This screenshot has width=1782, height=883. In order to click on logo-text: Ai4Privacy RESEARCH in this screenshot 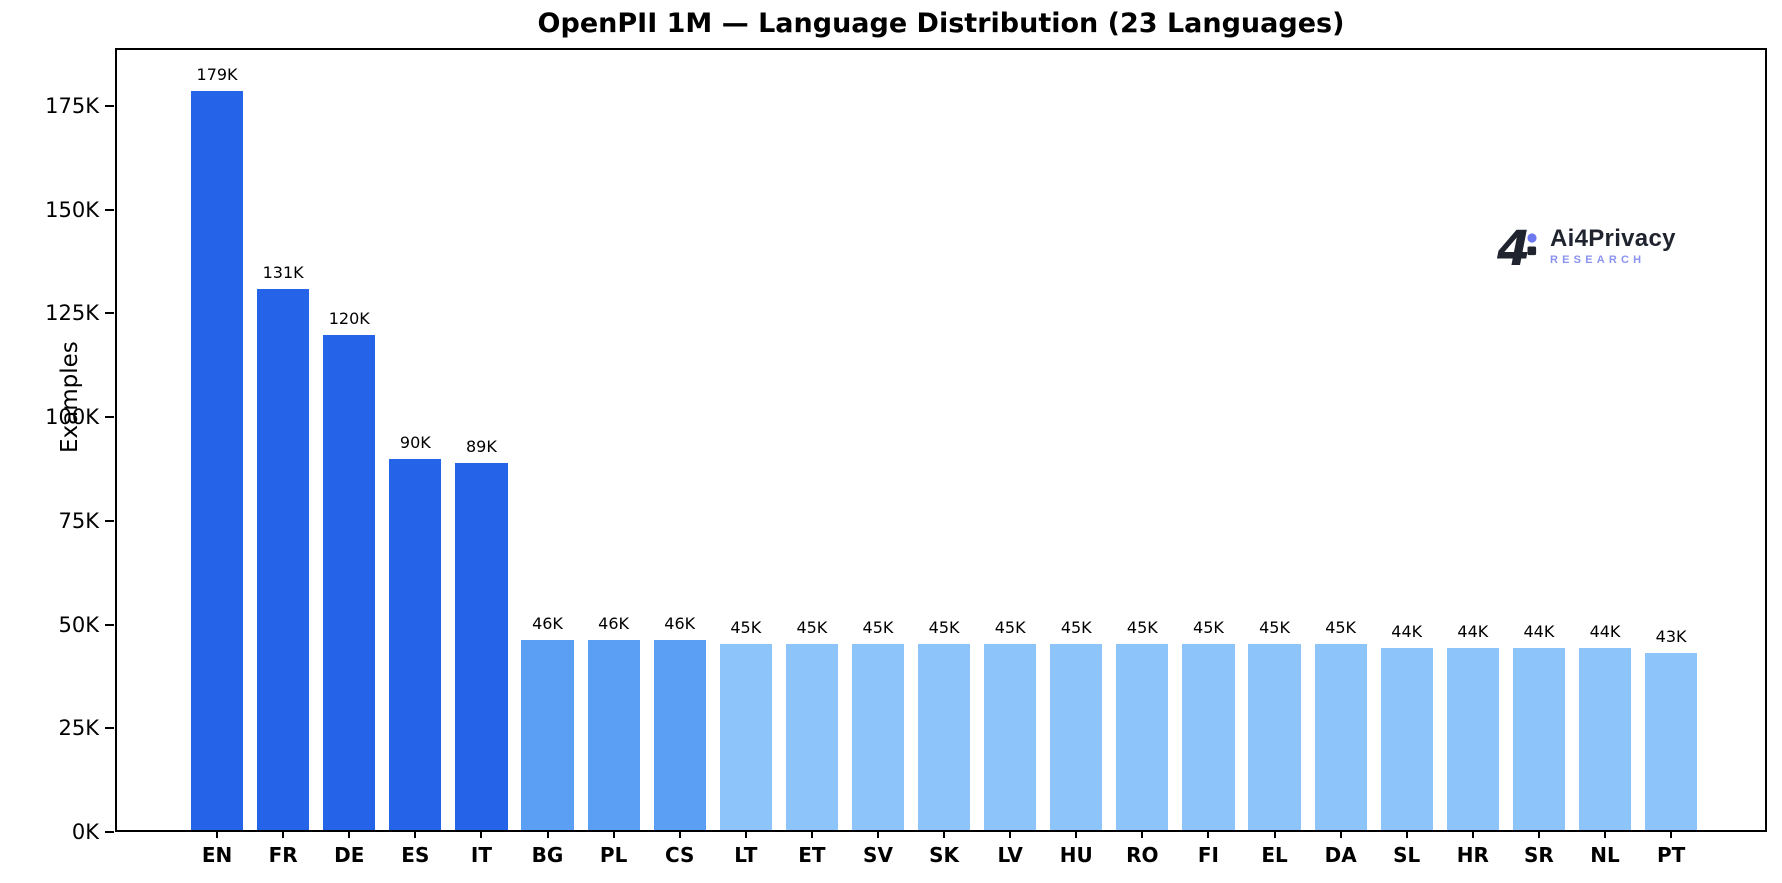, I will do `click(1613, 246)`.